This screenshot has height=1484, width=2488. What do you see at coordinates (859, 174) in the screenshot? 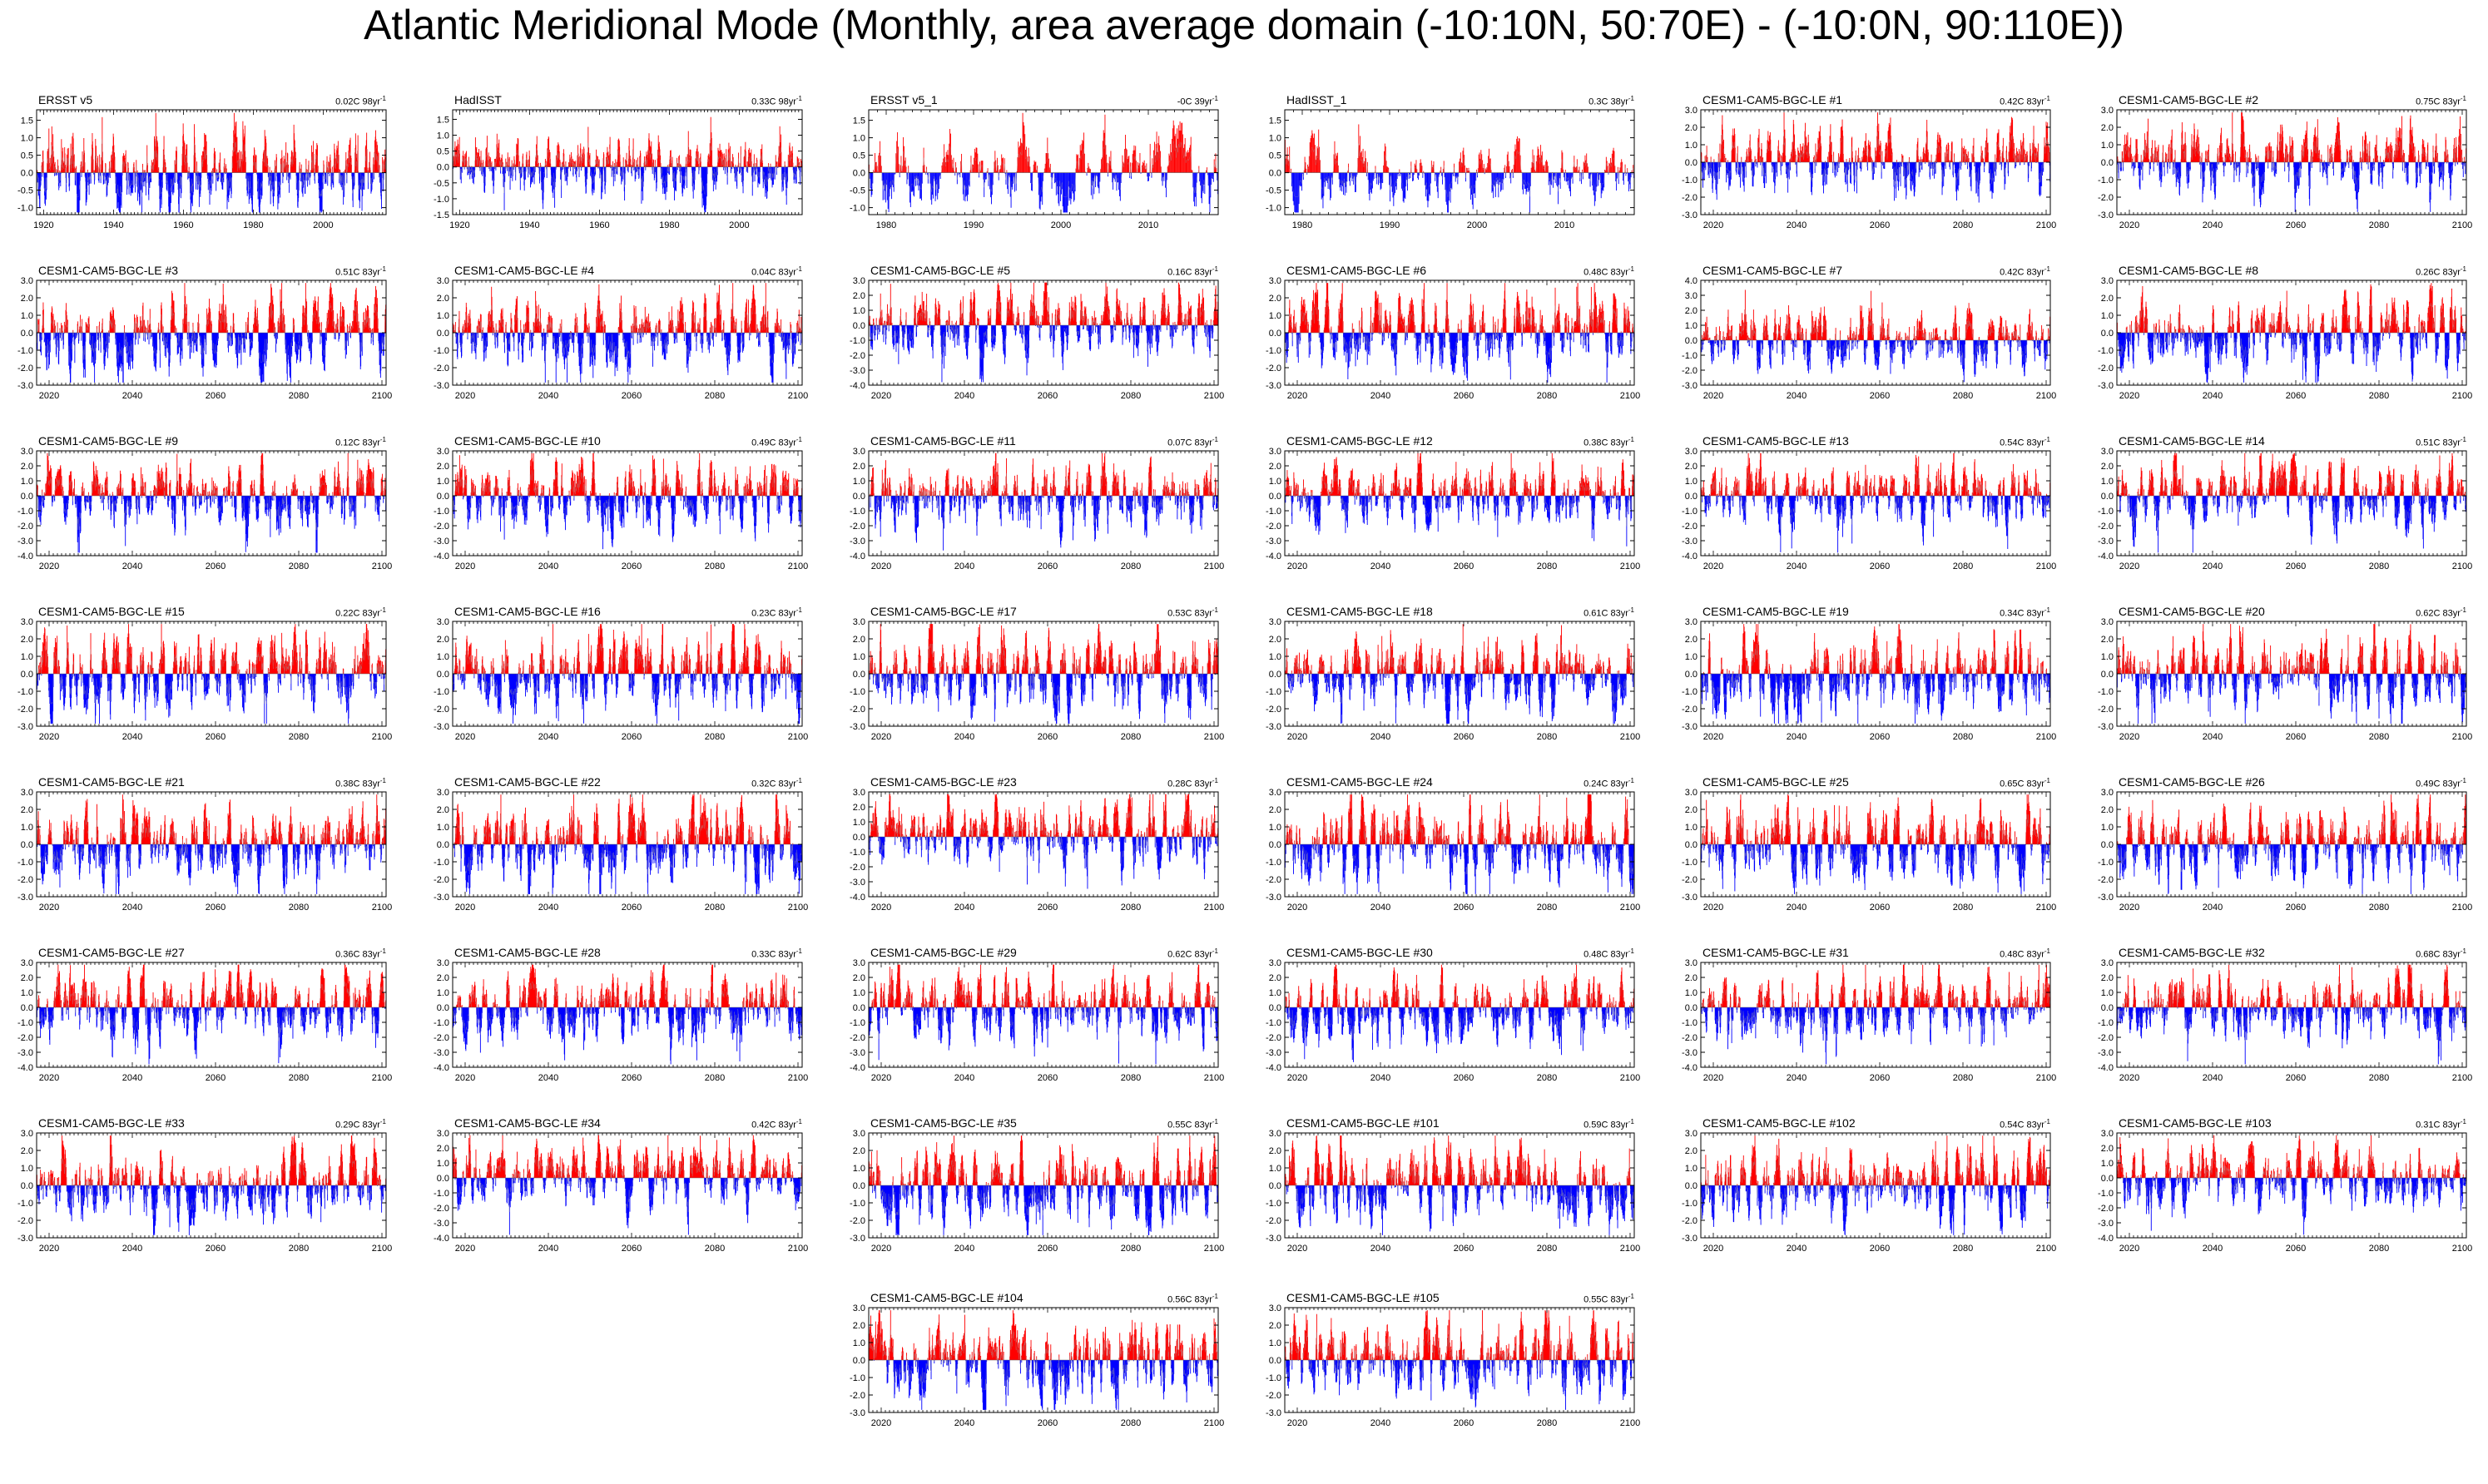
I see `y-tick-label: 0.0` at bounding box center [859, 174].